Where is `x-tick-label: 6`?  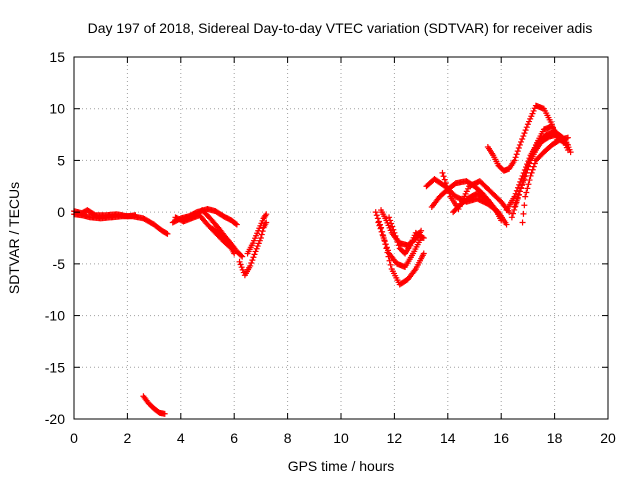
x-tick-label: 6 is located at coordinates (234, 438).